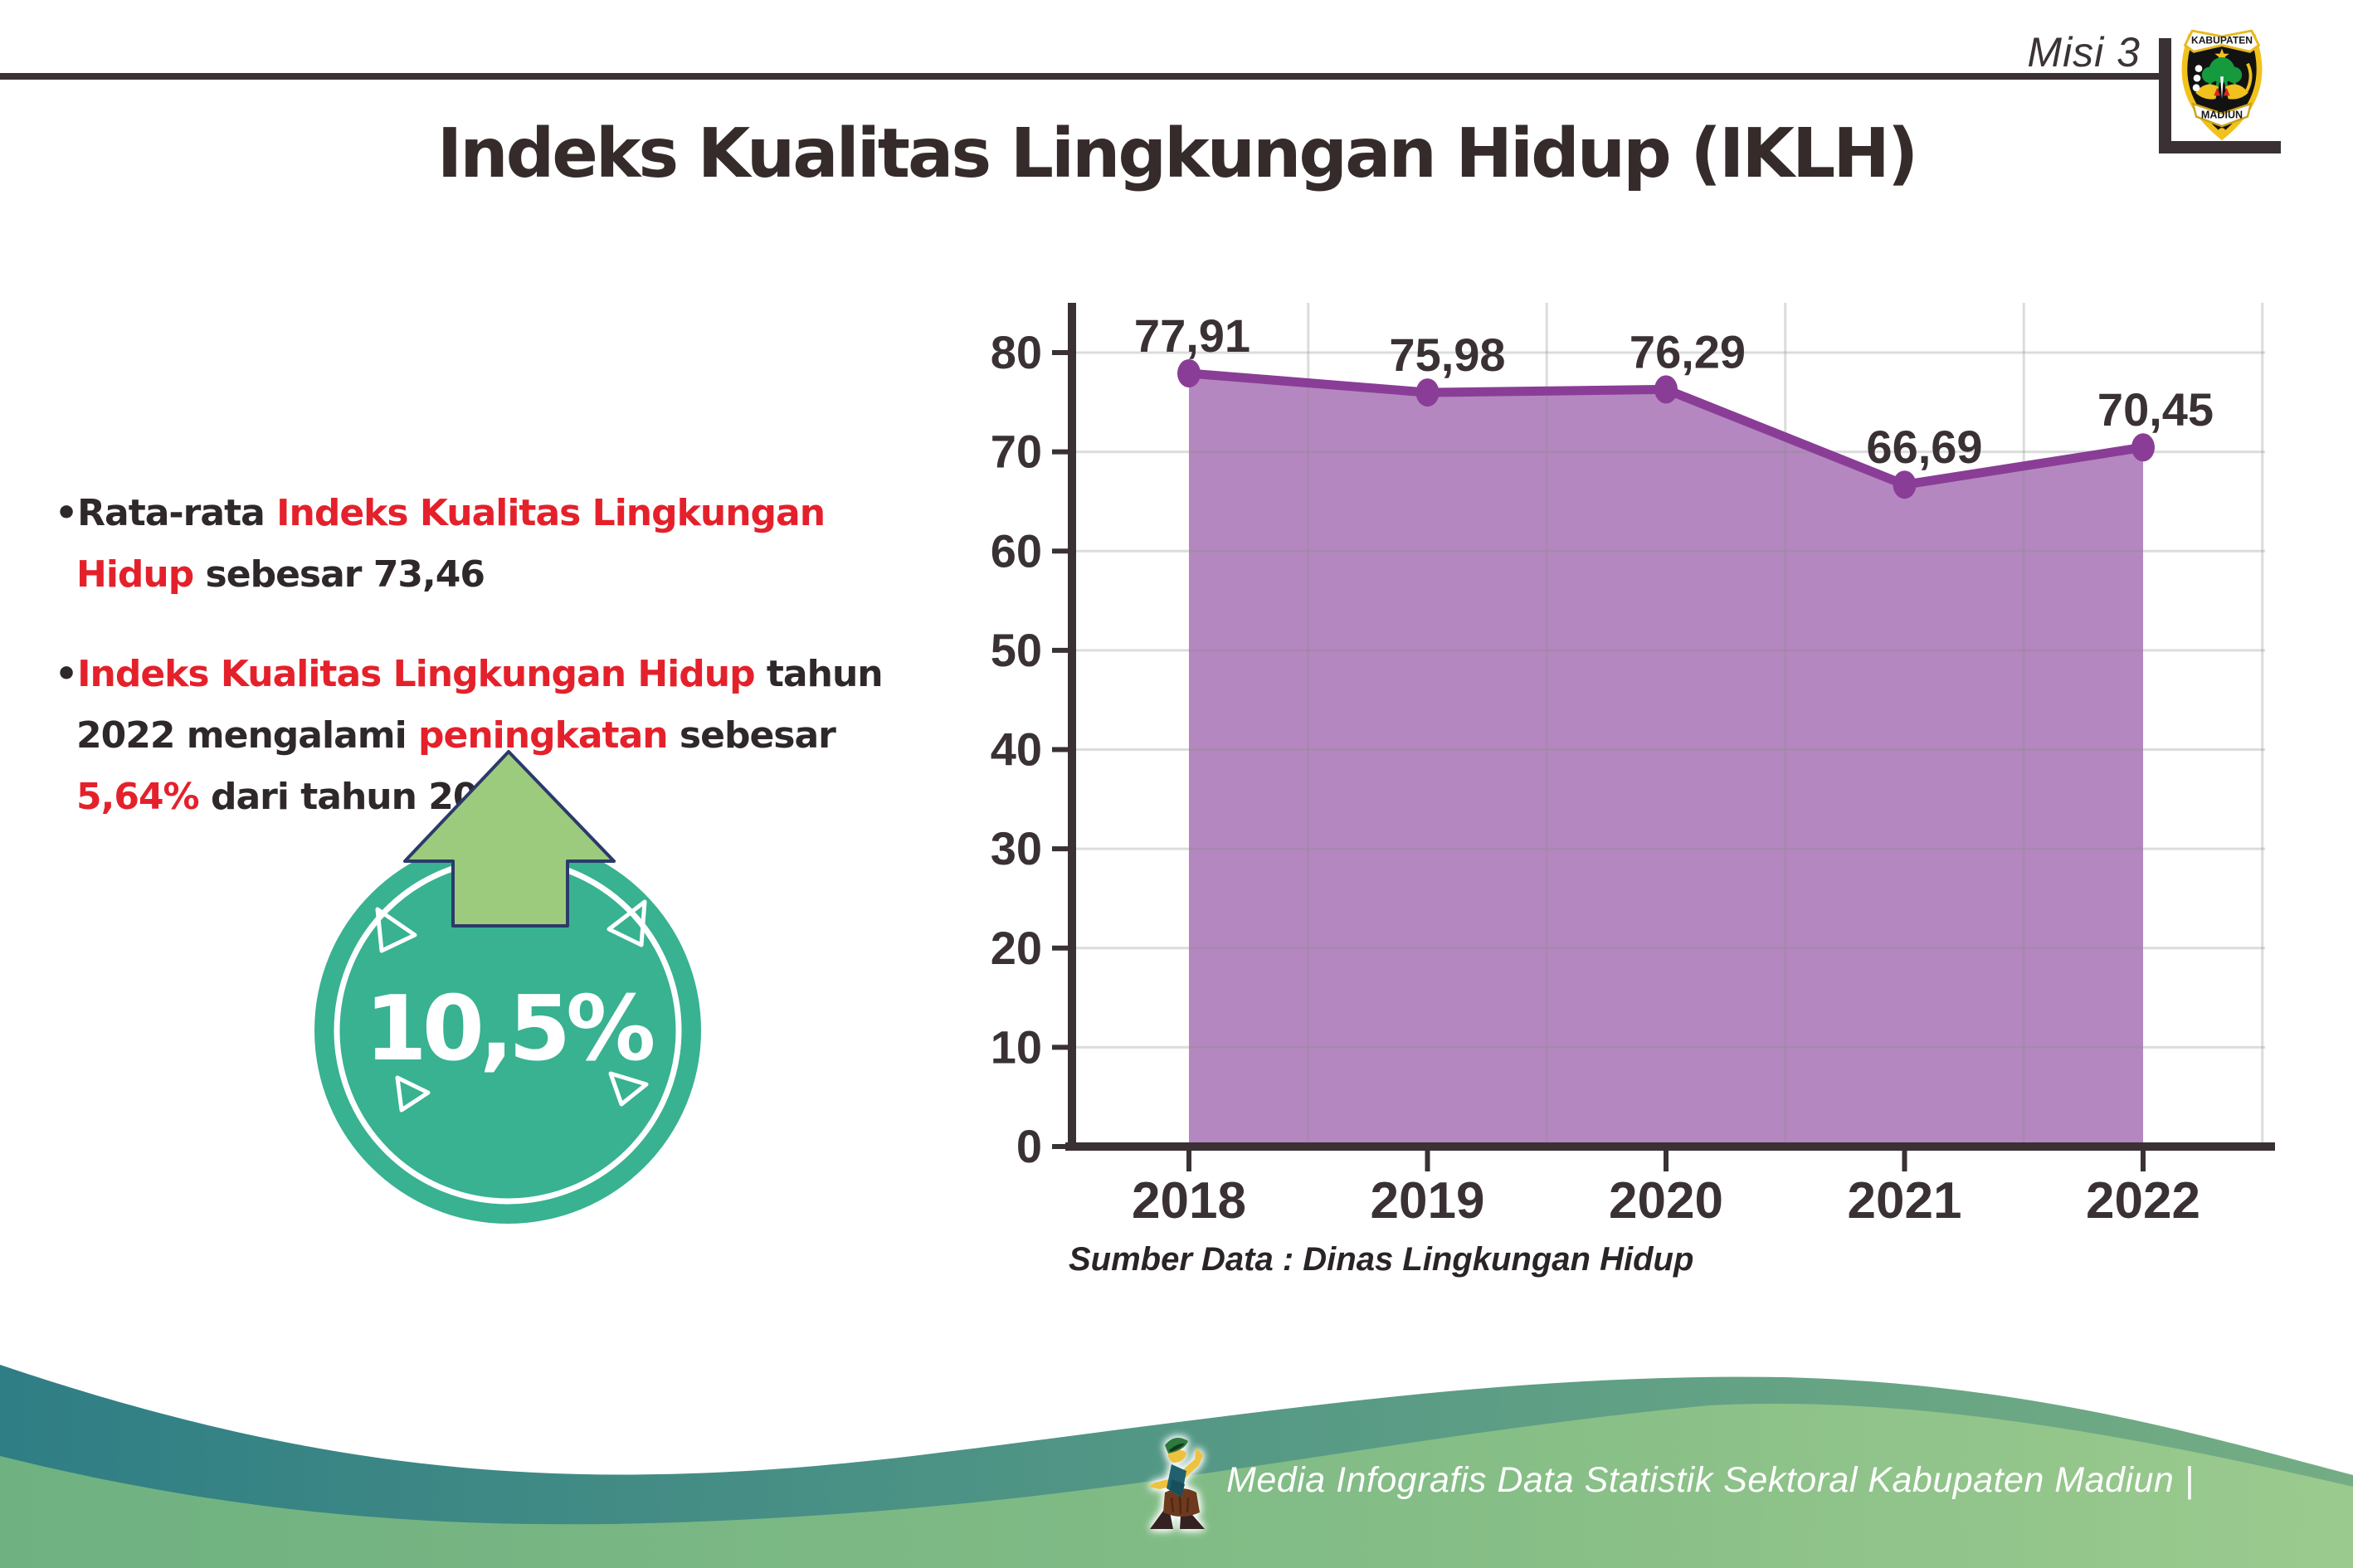  Describe the element at coordinates (2220, 147) in the screenshot. I see `logo-bracket-horizontal` at that location.